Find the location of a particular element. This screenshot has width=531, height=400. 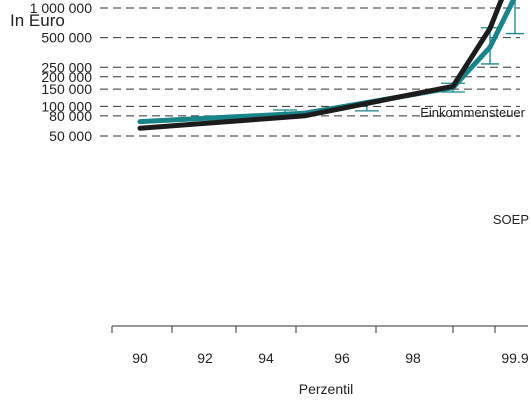

chart-title: In Euro is located at coordinates (37, 20).